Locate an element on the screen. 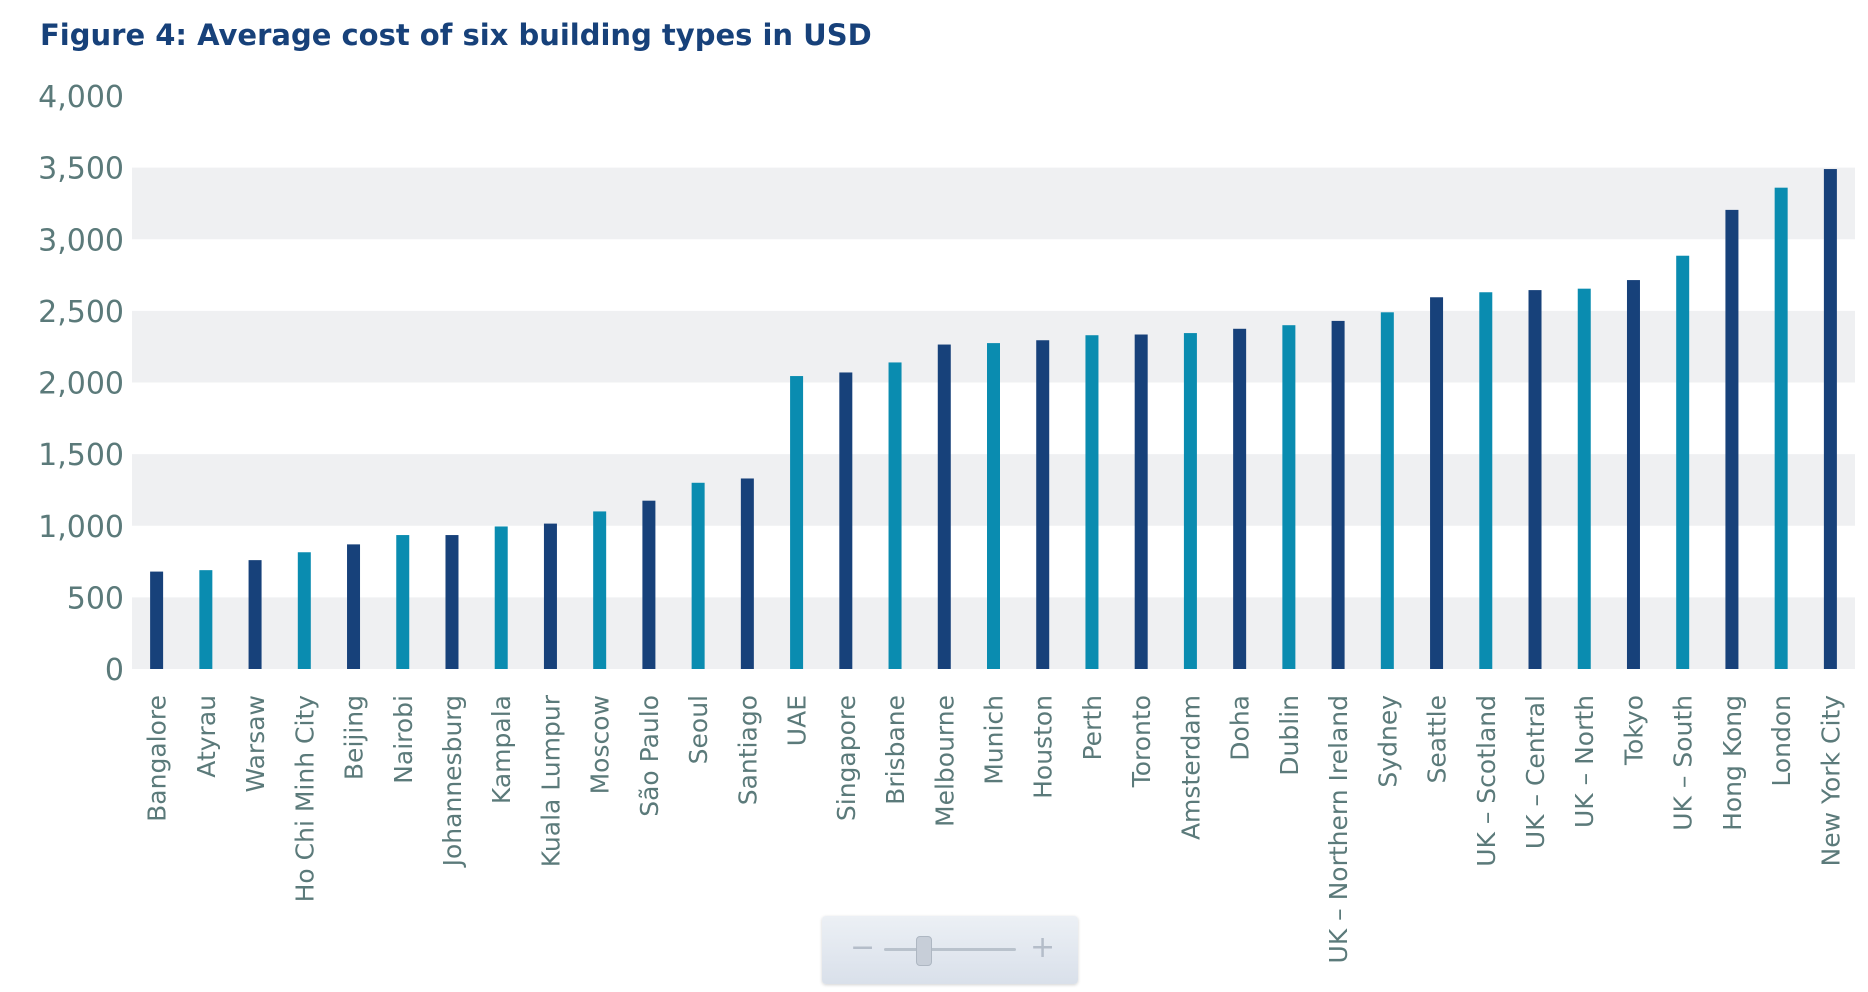 Image resolution: width=1868 pixels, height=992 pixels. x-tick-label: Perth is located at coordinates (1092, 728).